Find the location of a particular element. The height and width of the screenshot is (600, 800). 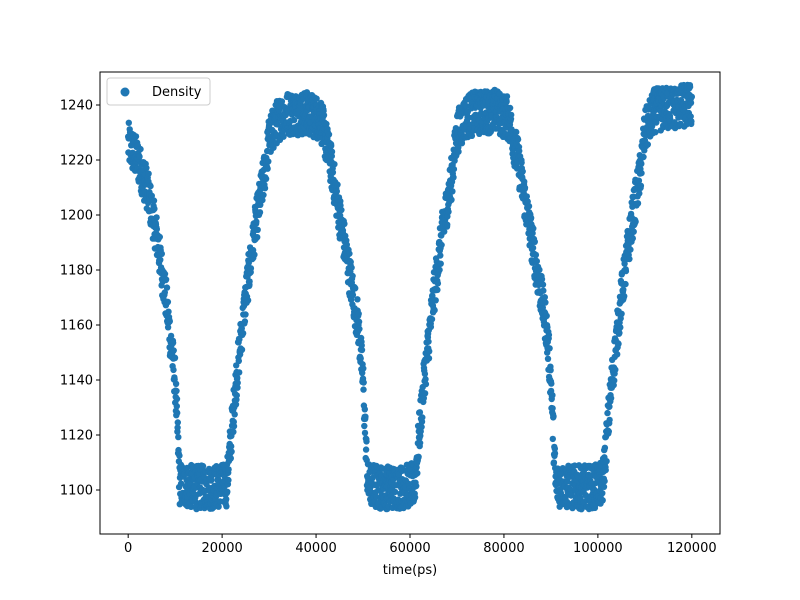

x-tick-label: 0 is located at coordinates (128, 548).